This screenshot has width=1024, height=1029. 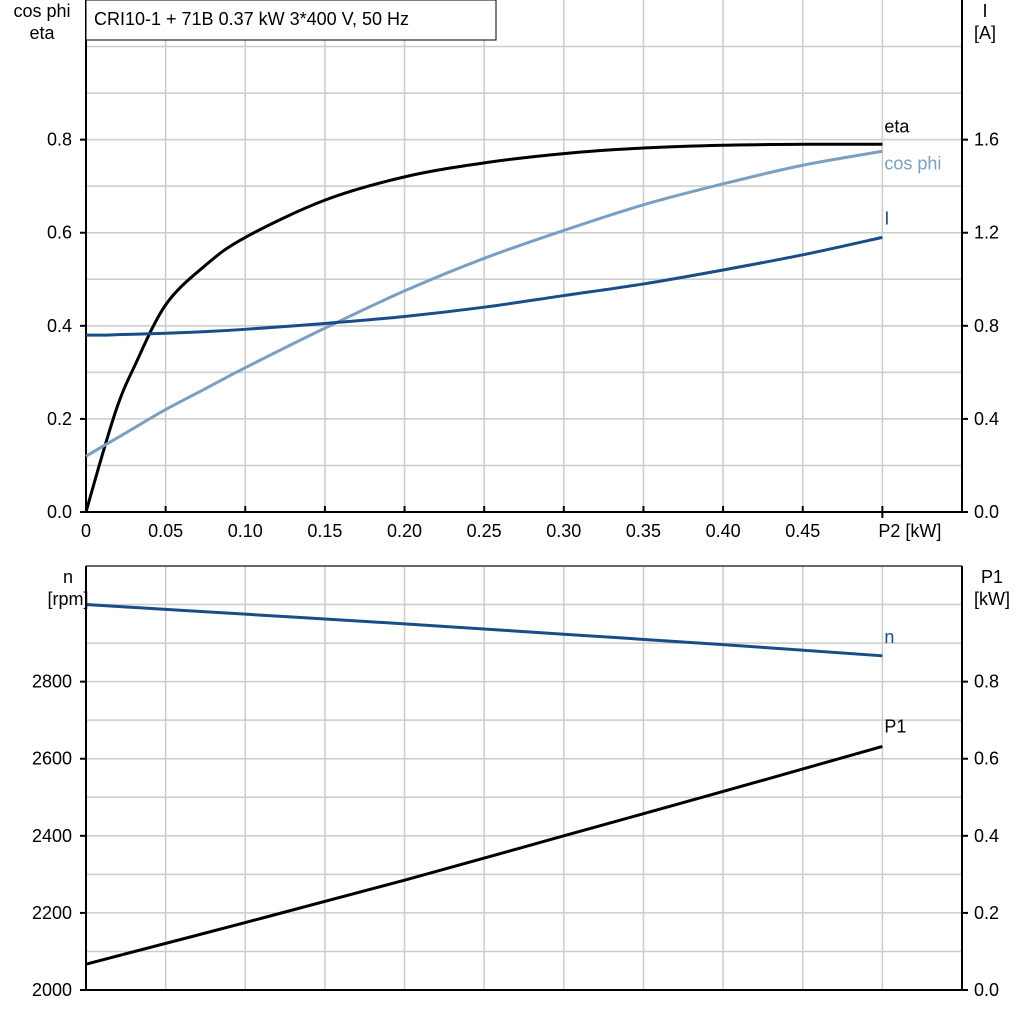 I want to click on y-left-tick-label: 0.2, so click(x=59, y=419).